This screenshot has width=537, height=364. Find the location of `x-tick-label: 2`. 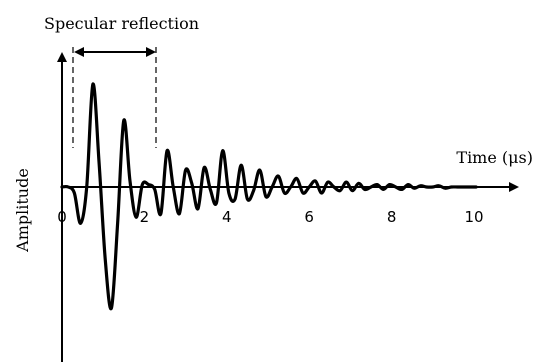

x-tick-label: 2 is located at coordinates (145, 217).